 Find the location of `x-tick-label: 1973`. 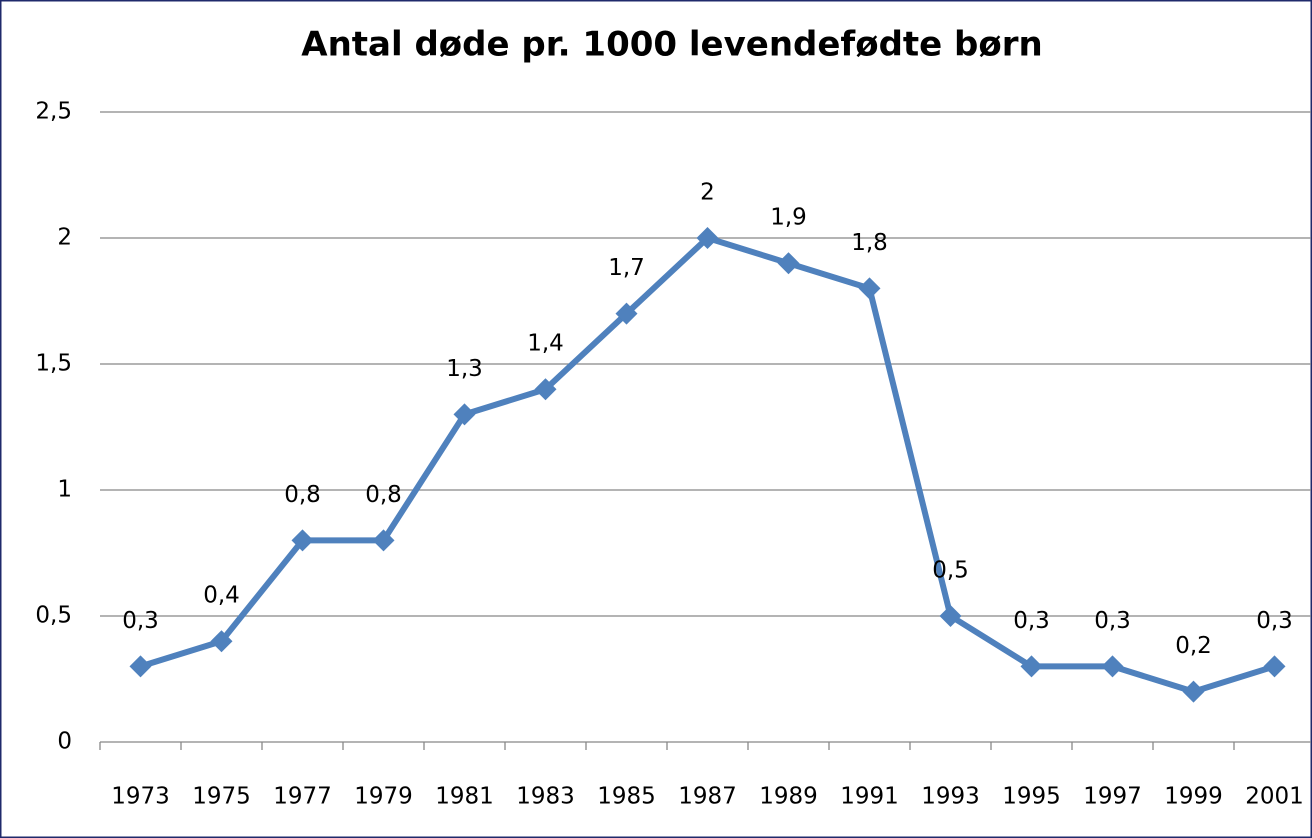

x-tick-label: 1973 is located at coordinates (140, 797).